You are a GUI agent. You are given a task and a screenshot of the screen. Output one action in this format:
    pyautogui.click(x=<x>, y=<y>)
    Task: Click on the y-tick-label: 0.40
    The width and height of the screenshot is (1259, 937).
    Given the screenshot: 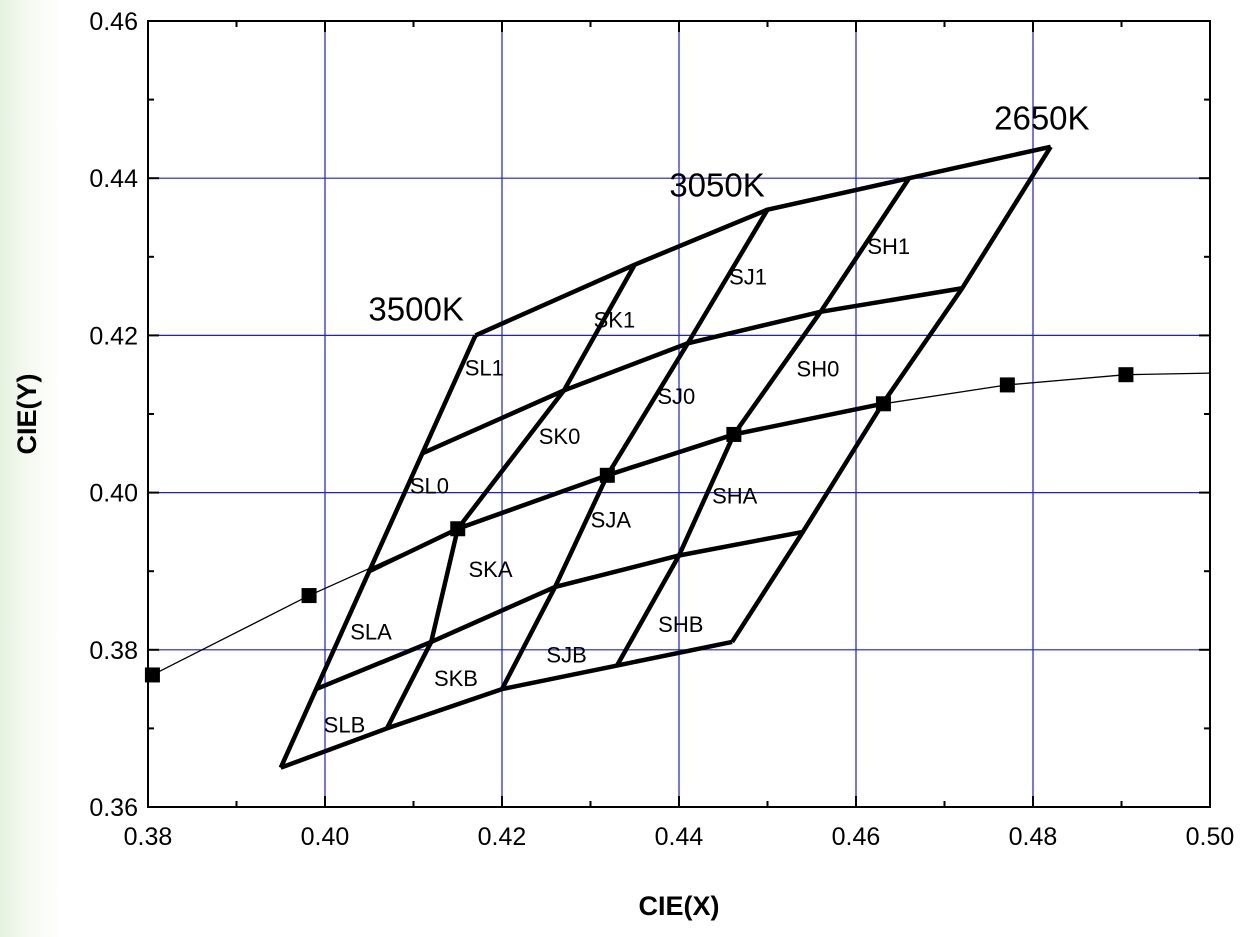 What is the action you would take?
    pyautogui.click(x=113, y=494)
    